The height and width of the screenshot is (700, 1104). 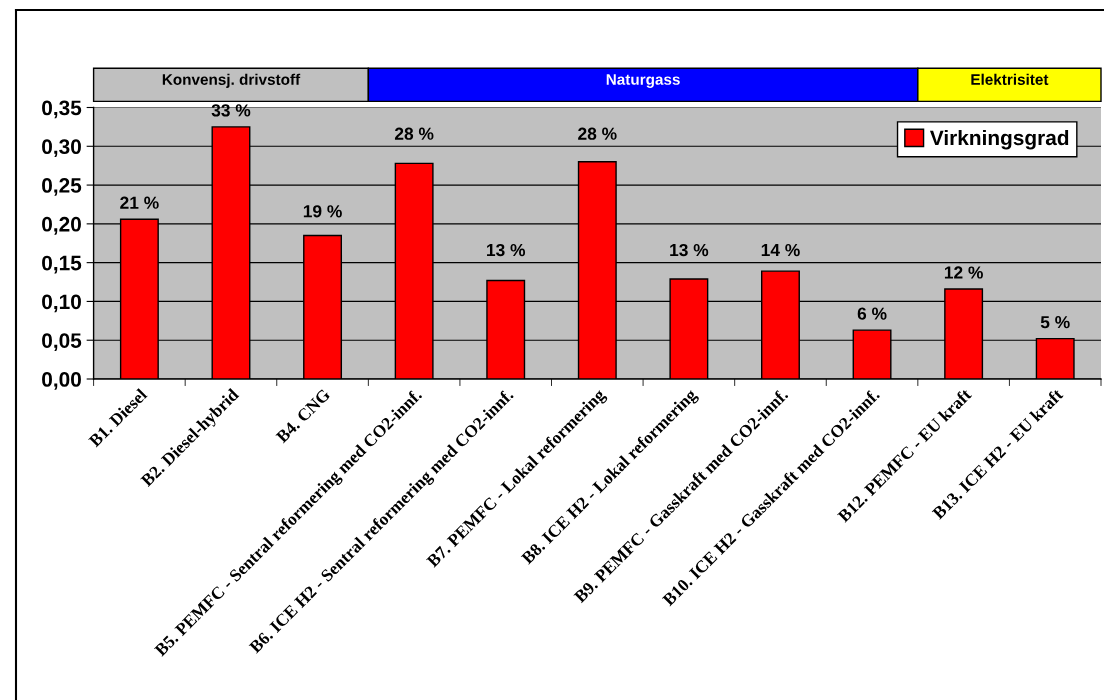 I want to click on data-label: 14 %, so click(x=780, y=250).